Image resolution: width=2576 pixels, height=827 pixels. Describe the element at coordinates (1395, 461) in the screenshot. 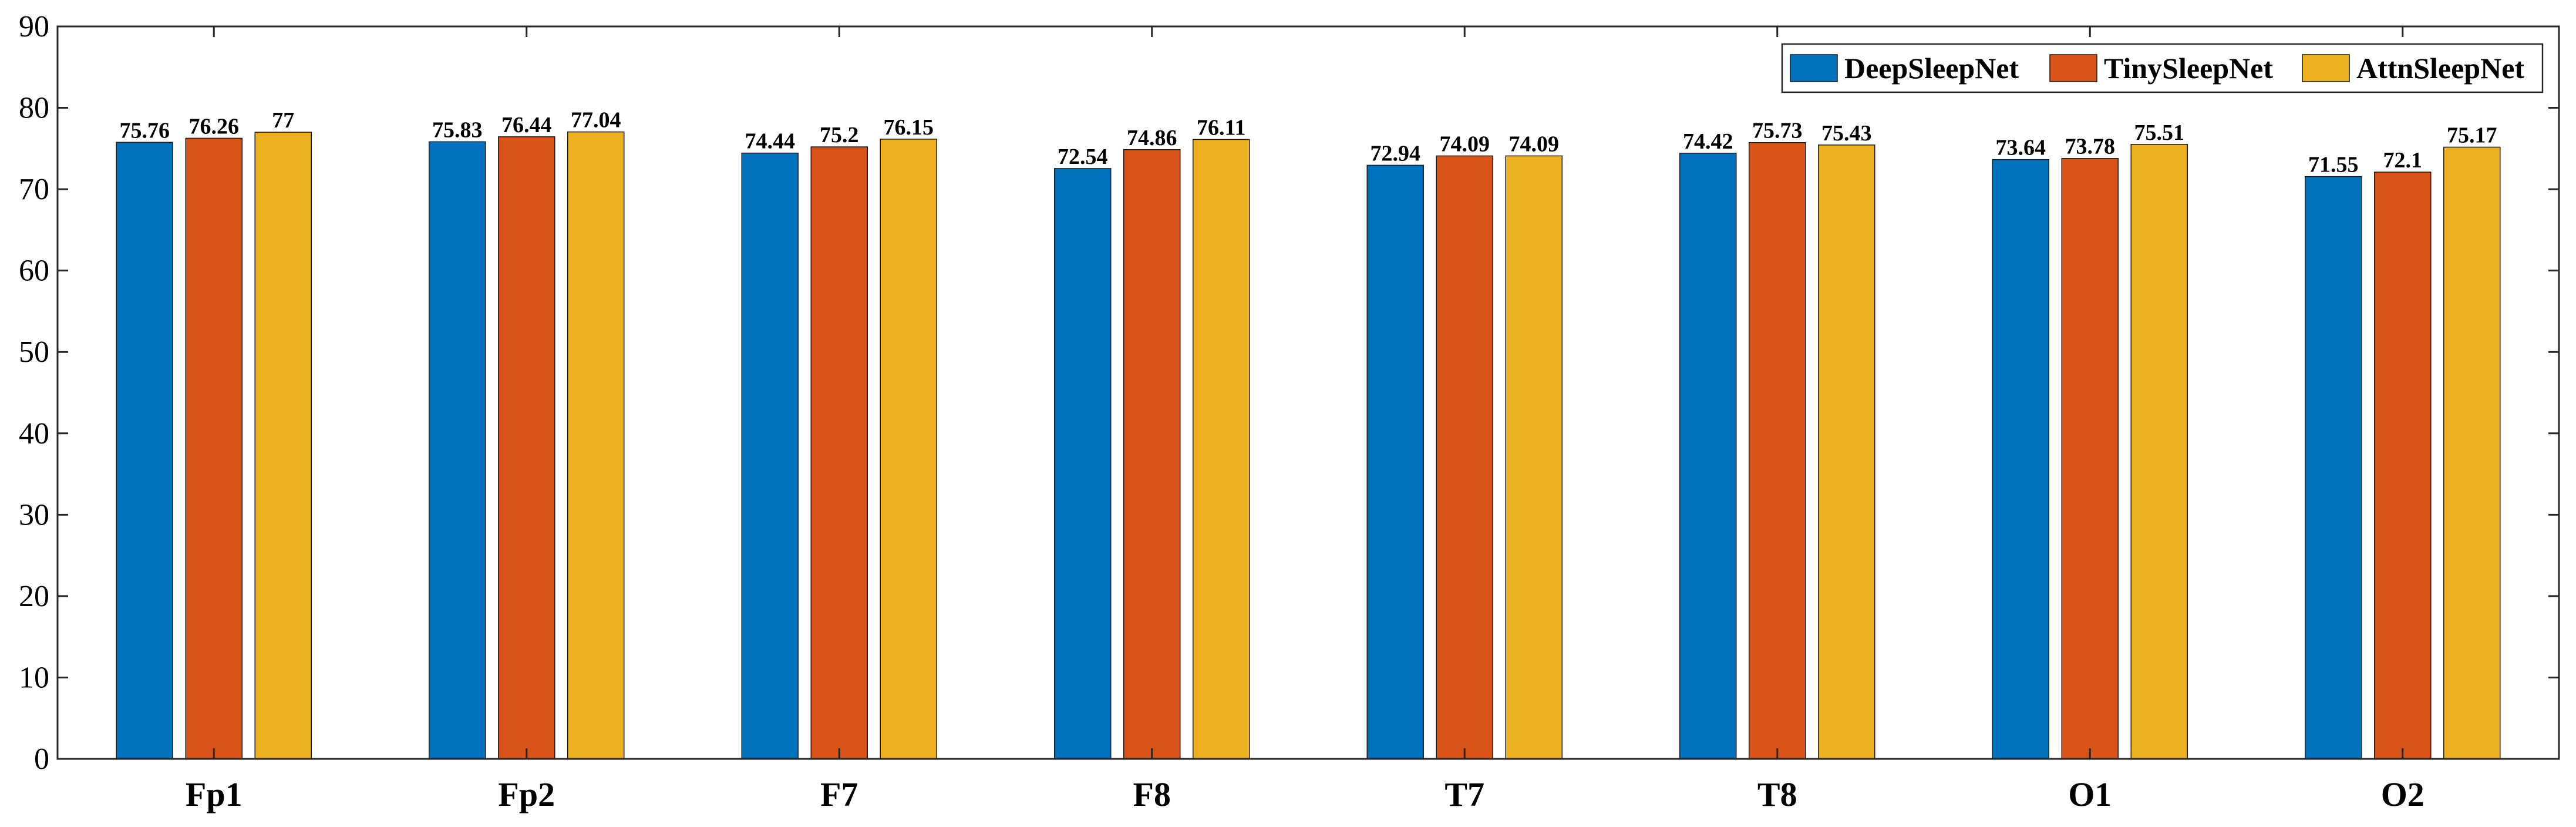

I see `bar-deepsleepnet-t7` at that location.